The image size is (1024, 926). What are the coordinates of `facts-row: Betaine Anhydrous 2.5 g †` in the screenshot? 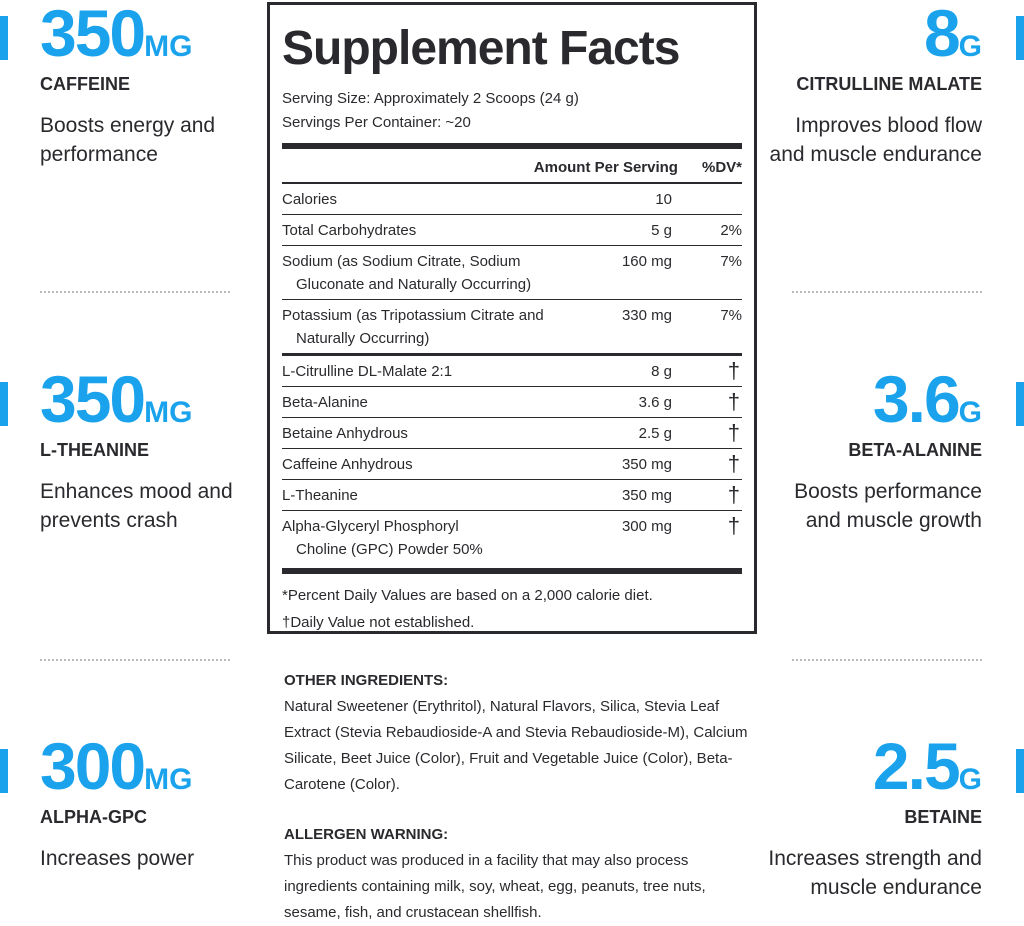 It's located at (512, 432).